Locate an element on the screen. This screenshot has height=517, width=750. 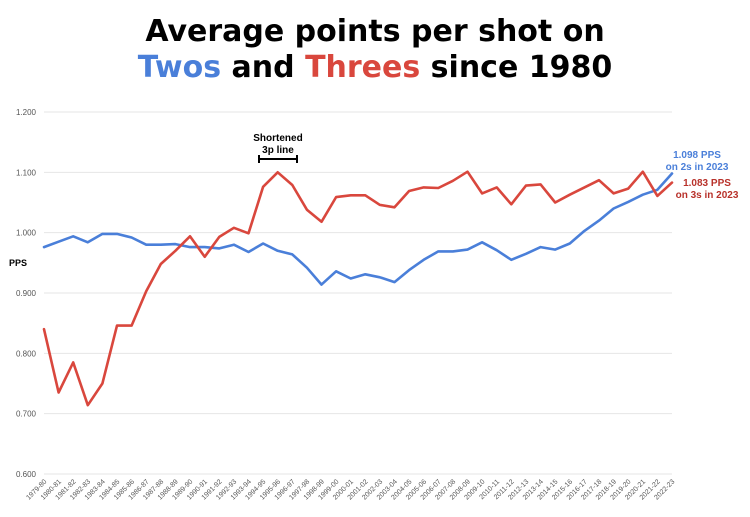
threes-end-annotation: 1.083 PPS on 3s in 2023 is located at coordinates (707, 189).